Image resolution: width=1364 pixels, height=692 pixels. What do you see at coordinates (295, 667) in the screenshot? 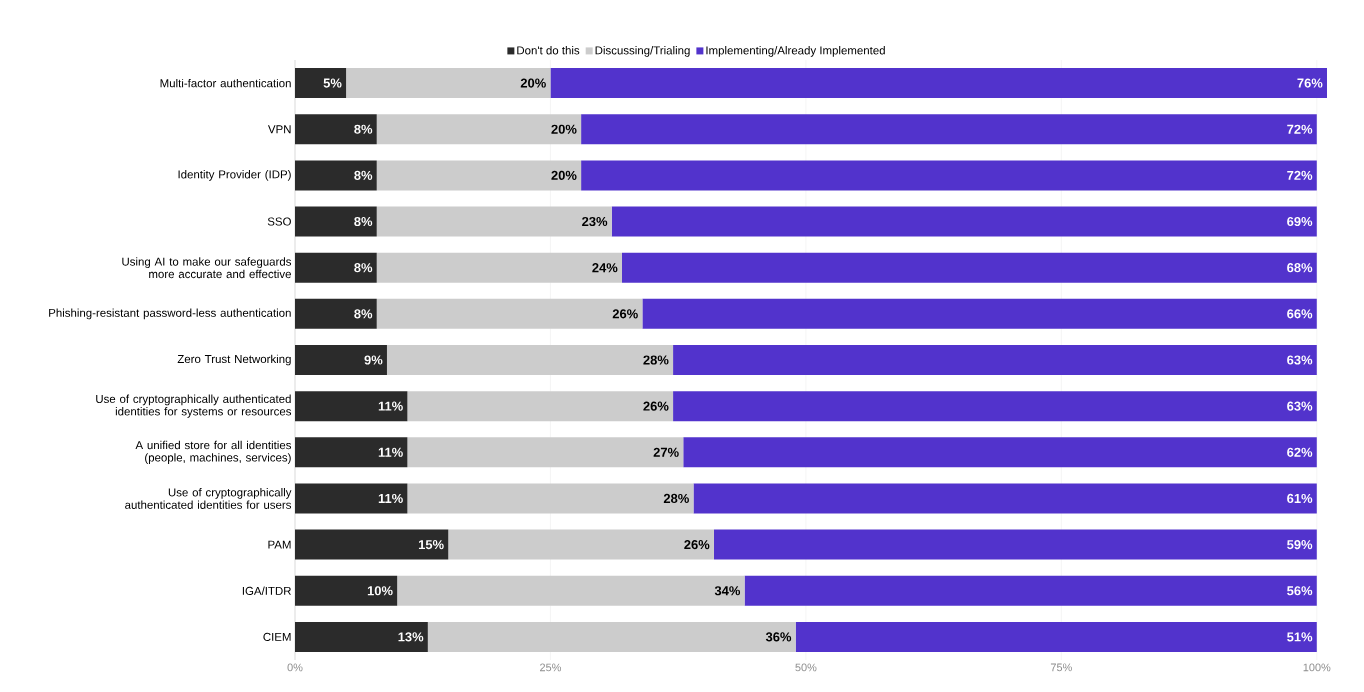
I see `x-tick-label: 0%` at bounding box center [295, 667].